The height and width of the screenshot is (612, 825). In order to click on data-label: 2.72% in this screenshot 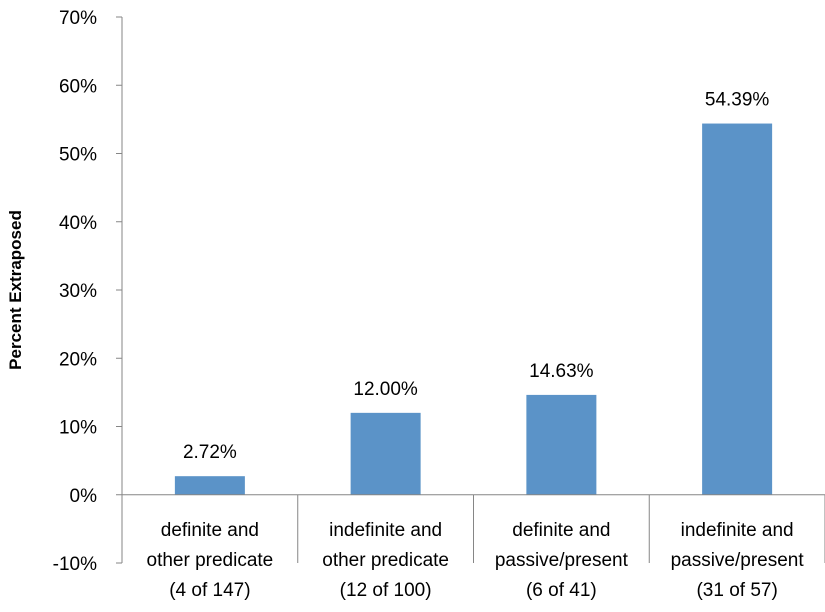, I will do `click(210, 452)`.